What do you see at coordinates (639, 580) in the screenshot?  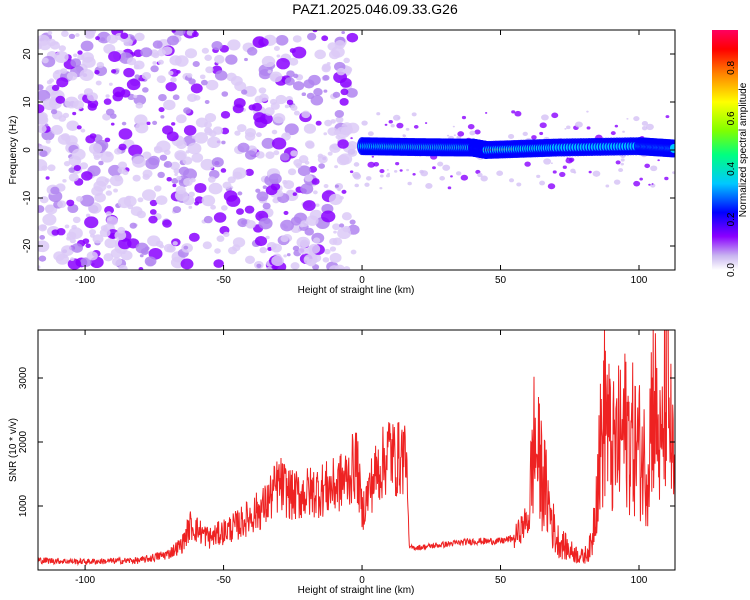 I see `x-tick-label: 100` at bounding box center [639, 580].